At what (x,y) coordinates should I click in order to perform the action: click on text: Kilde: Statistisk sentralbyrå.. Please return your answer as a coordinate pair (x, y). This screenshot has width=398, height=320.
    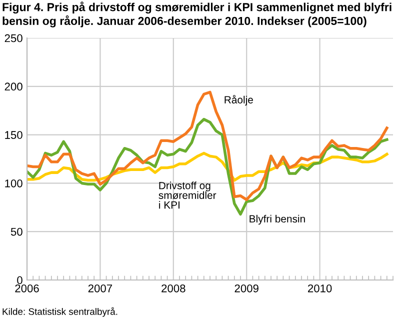
    Looking at the image, I should click on (60, 312).